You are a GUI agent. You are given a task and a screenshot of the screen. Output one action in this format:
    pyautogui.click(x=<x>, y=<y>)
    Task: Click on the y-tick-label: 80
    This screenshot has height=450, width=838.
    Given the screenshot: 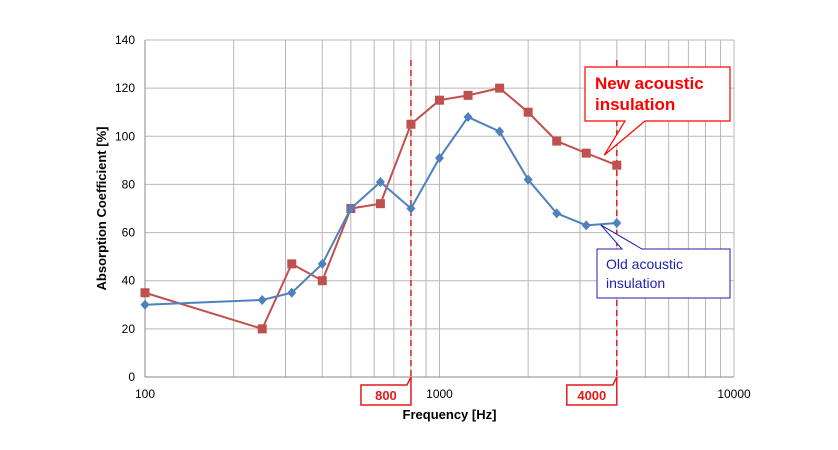 What is the action you would take?
    pyautogui.click(x=129, y=184)
    